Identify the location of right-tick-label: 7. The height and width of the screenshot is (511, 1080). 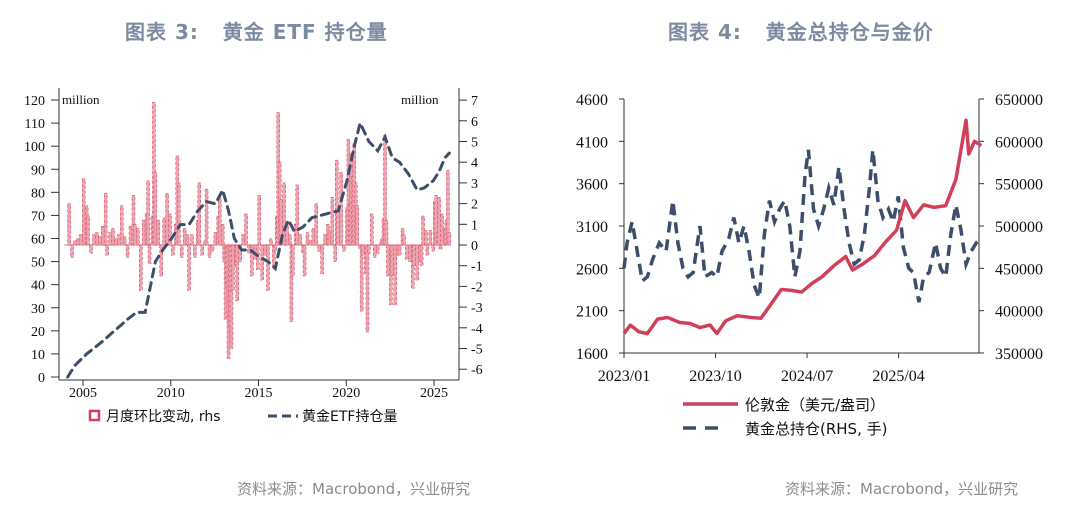
(474, 101).